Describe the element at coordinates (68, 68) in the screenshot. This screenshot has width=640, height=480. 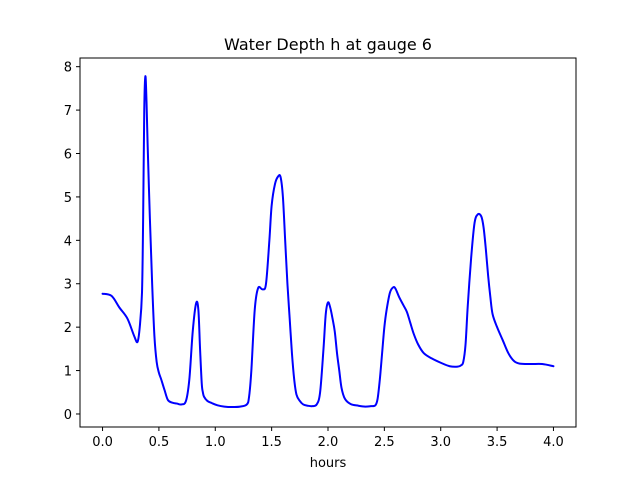
I see `y-tick-label: 8` at that location.